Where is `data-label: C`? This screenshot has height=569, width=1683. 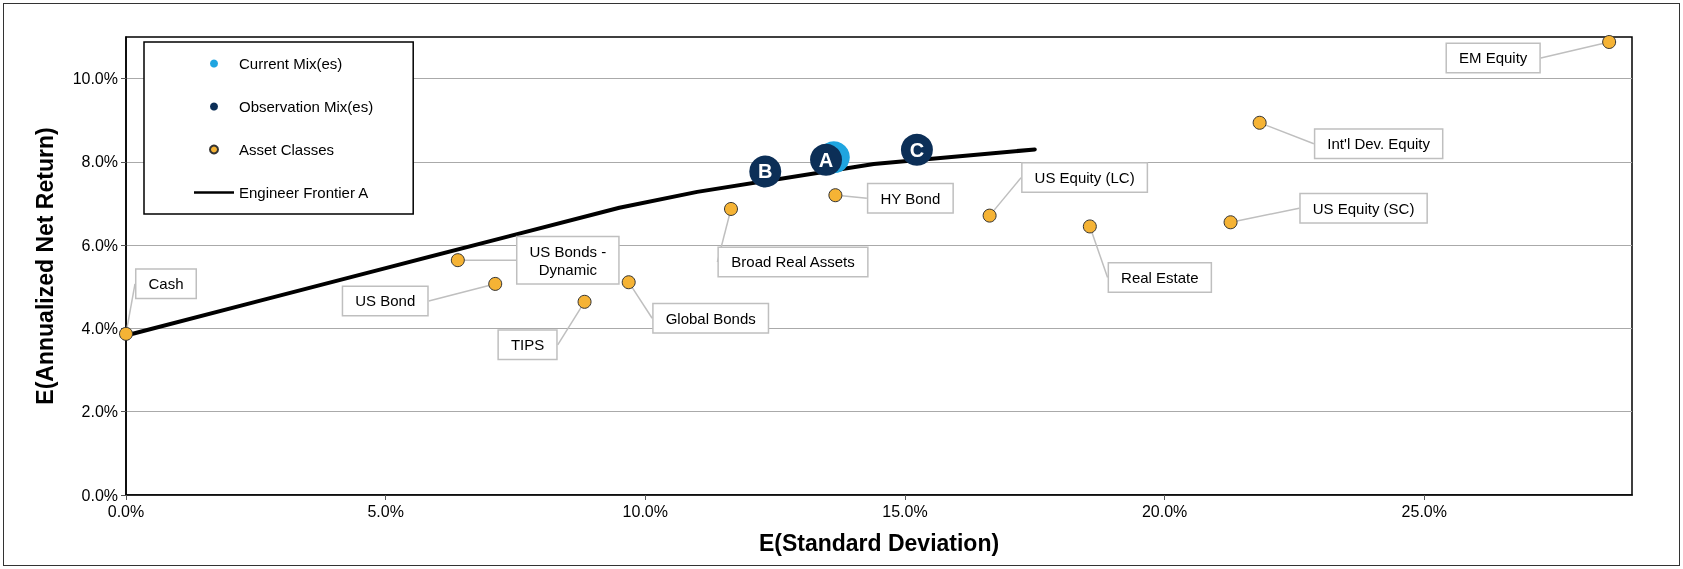 data-label: C is located at coordinates (917, 149).